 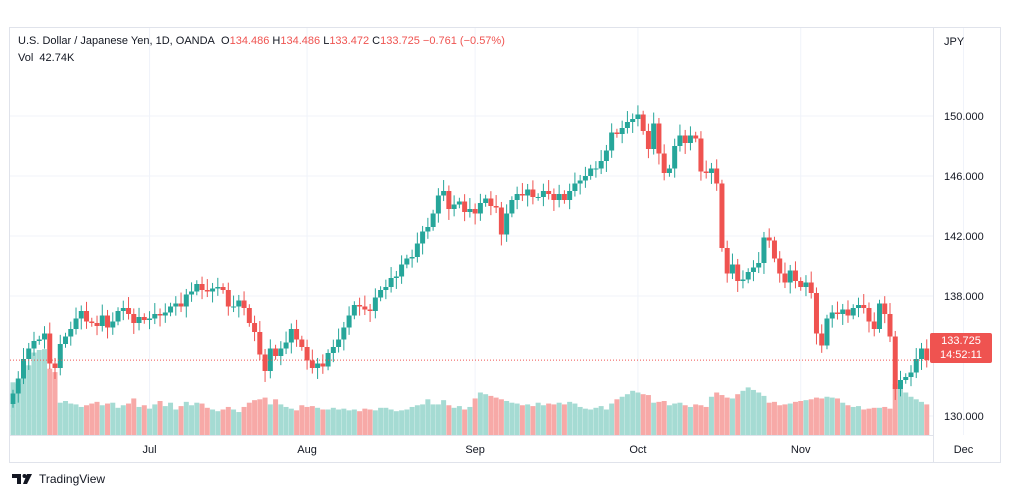 What do you see at coordinates (58, 479) in the screenshot?
I see `footer-brand: TradingView` at bounding box center [58, 479].